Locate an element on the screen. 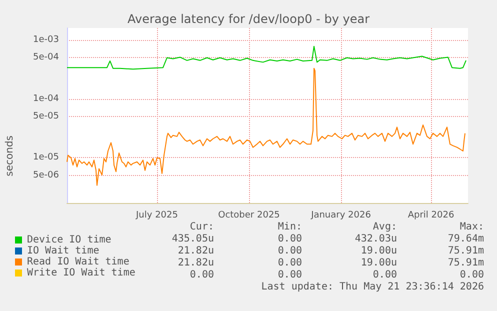  y-tick-label: 1e-05 is located at coordinates (46, 157).